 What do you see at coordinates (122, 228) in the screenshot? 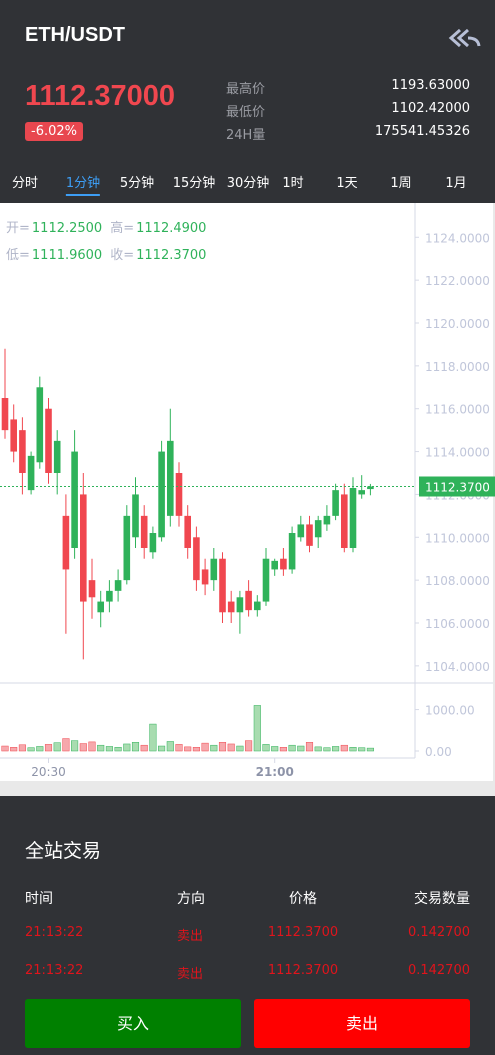
I see `ohlc-info: 高=` at bounding box center [122, 228].